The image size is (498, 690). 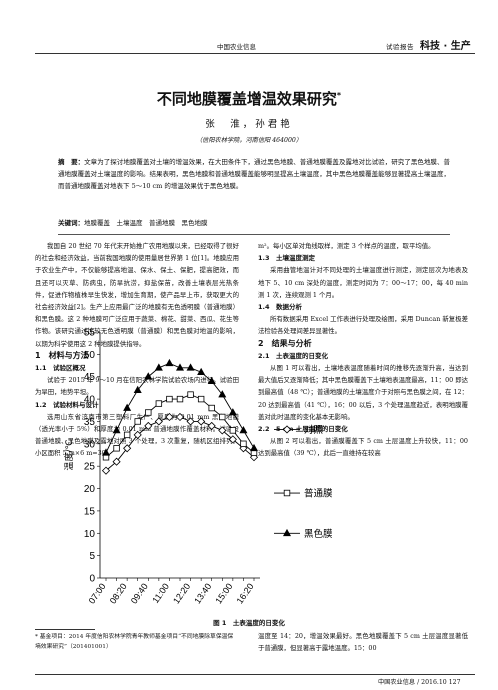 I want to click on header-rule, so click(x=255, y=53).